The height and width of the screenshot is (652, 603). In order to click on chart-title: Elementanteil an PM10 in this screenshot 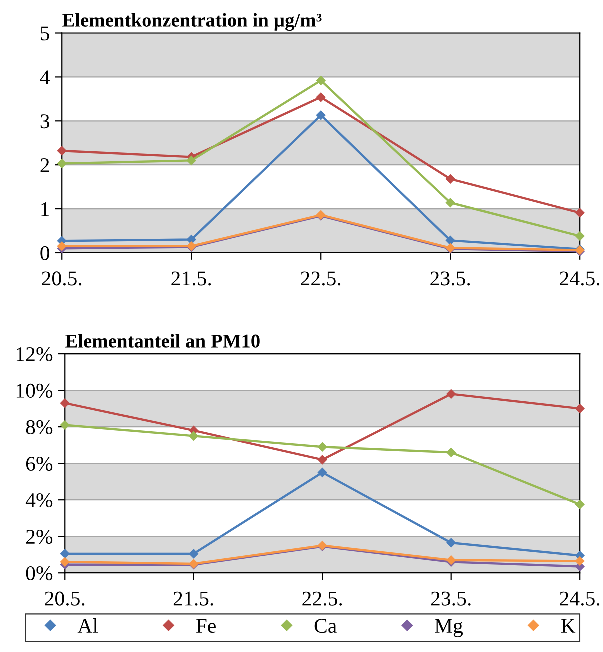, I will do `click(162, 341)`.